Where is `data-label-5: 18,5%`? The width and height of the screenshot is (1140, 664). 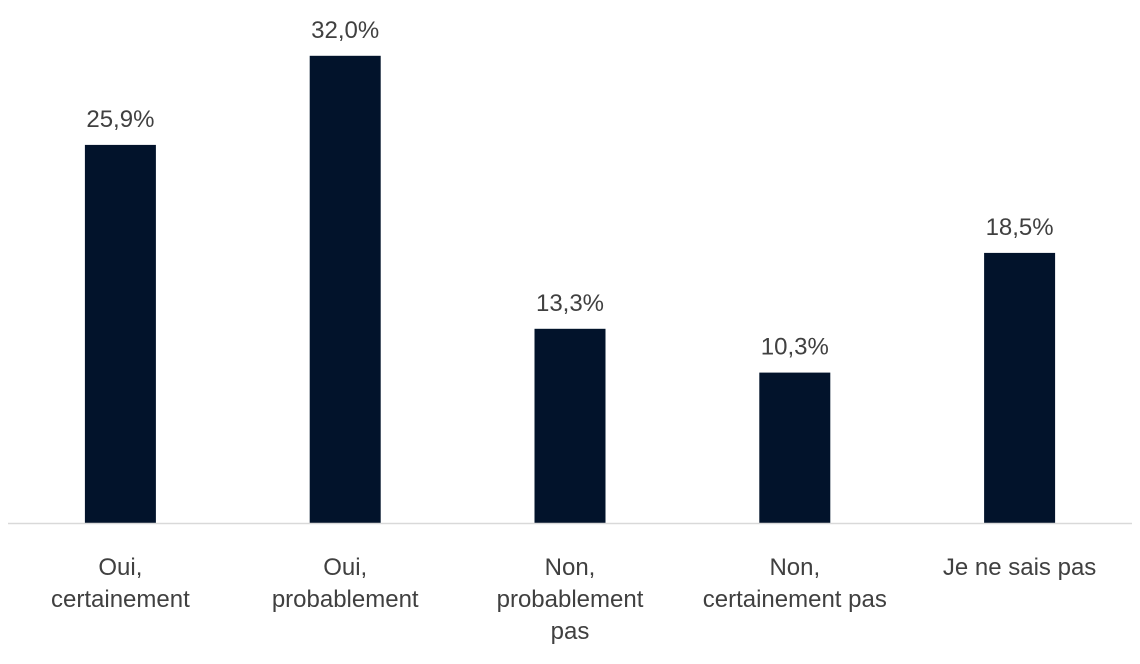
data-label-5: 18,5% is located at coordinates (1020, 227).